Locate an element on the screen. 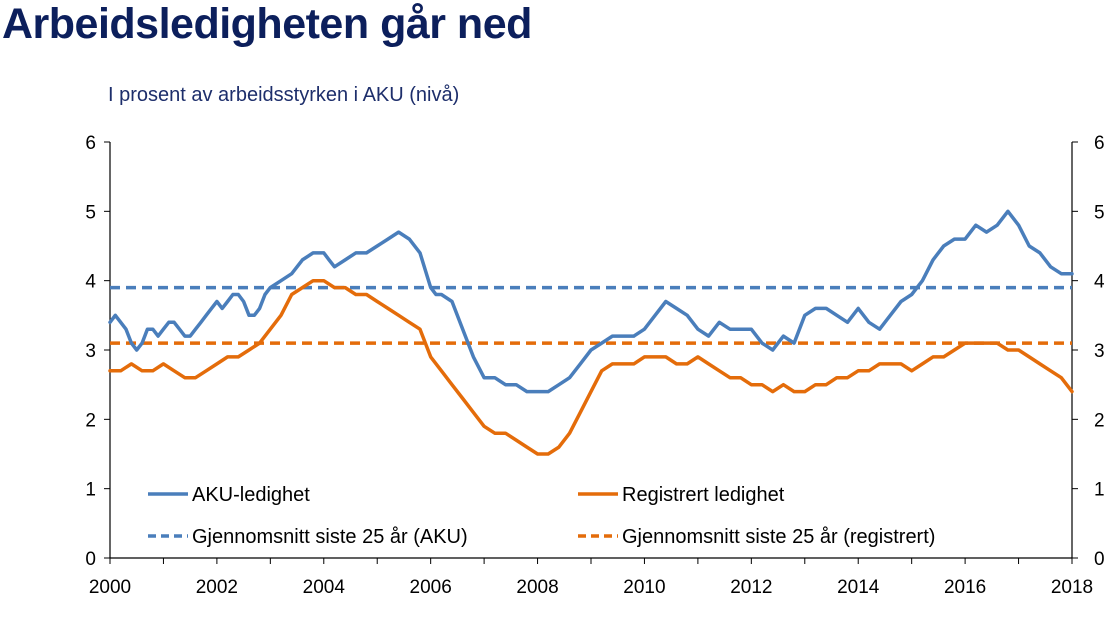  legend-label-1: AKU-ledighet is located at coordinates (251, 495).